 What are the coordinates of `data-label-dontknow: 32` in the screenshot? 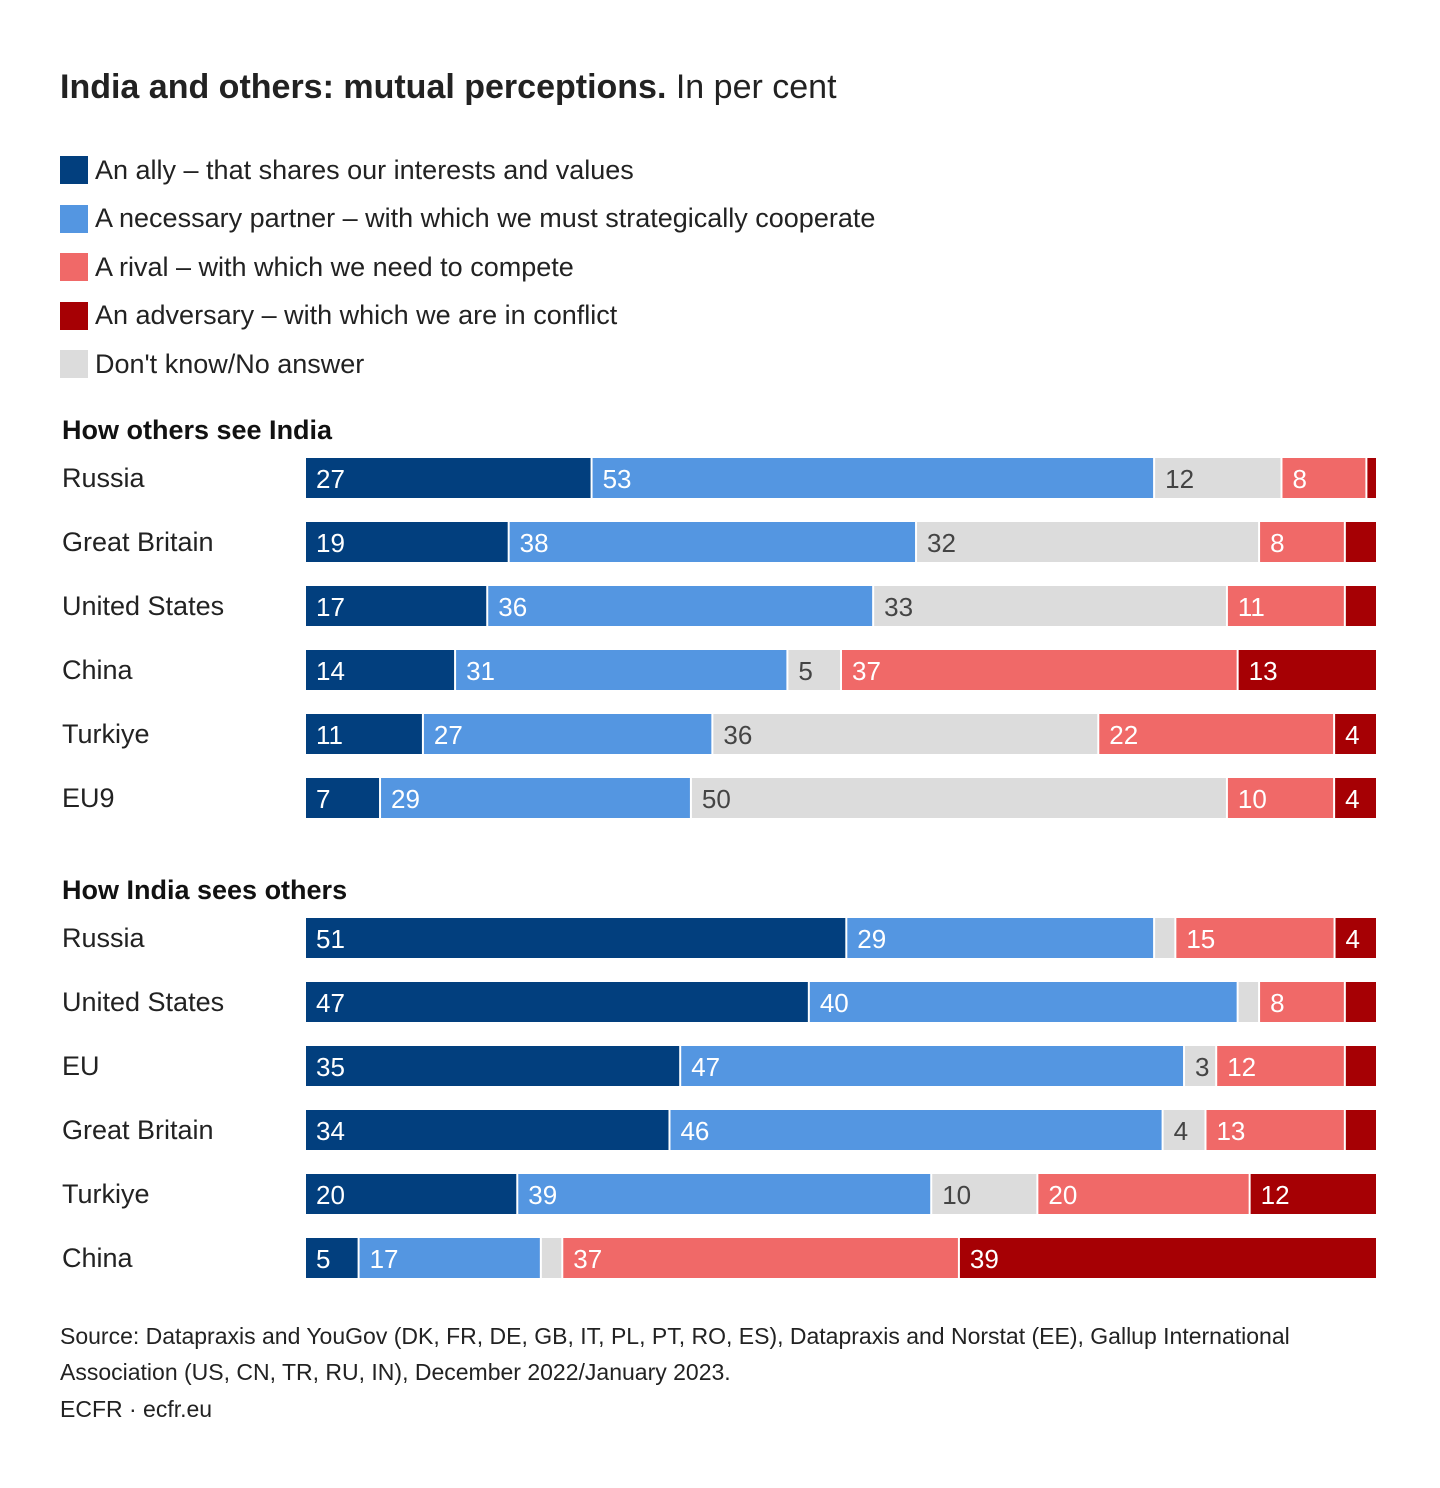 It's located at (941, 543).